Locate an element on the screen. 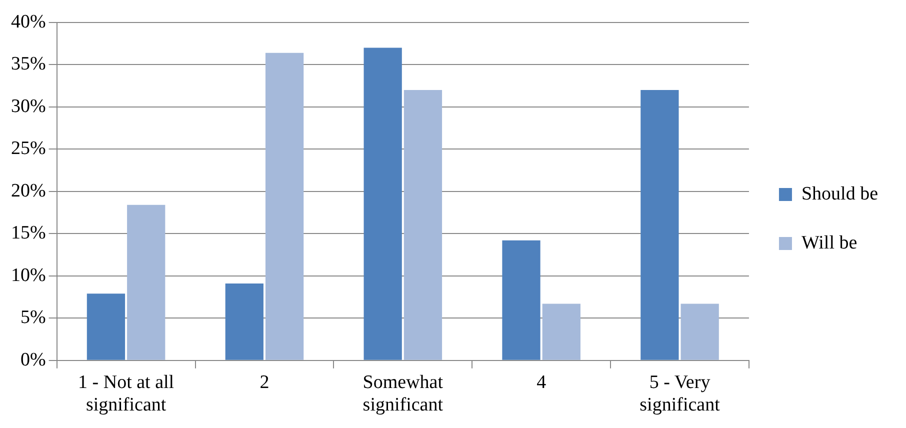  y-tick-label: 25% is located at coordinates (28, 149).